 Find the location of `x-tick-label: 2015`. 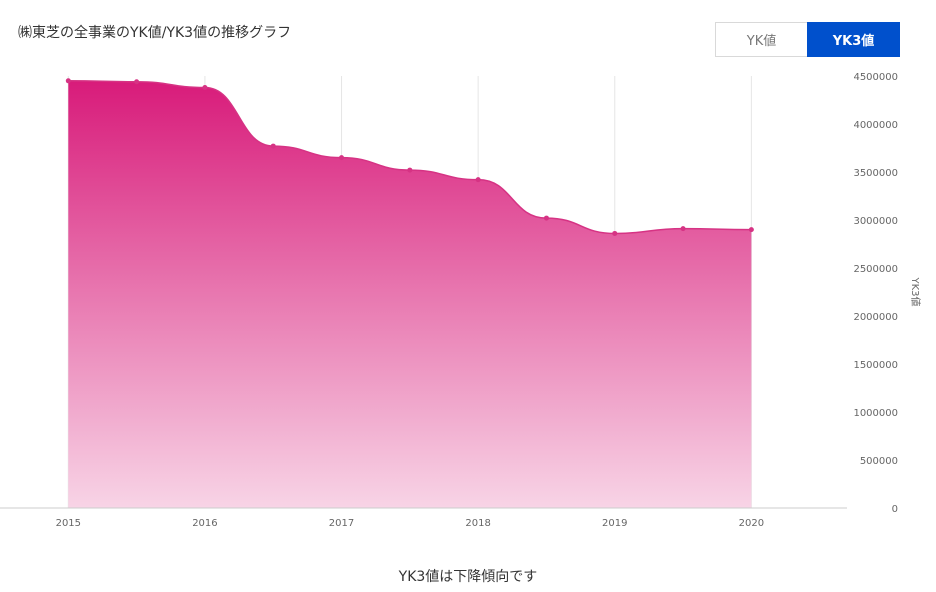

x-tick-label: 2015 is located at coordinates (68, 523).